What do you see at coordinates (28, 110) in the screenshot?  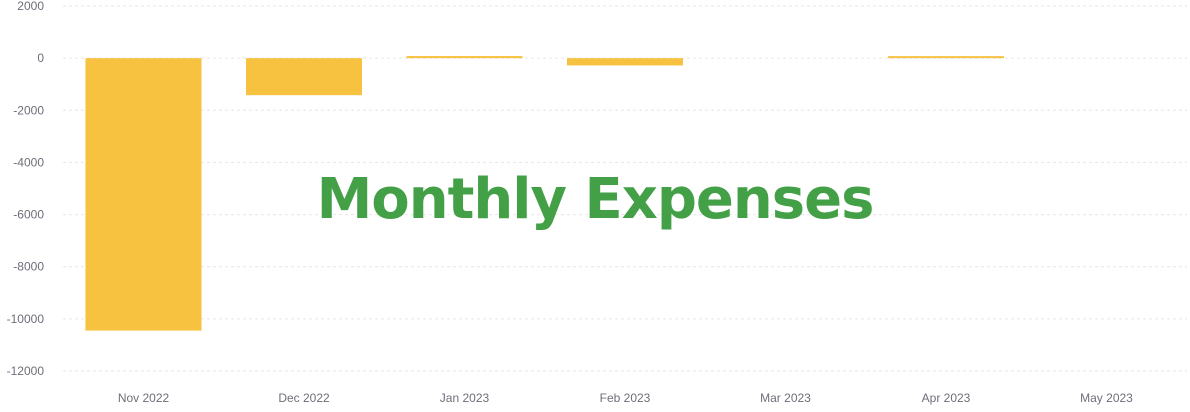 I see `y-tick-label: -2000` at bounding box center [28, 110].